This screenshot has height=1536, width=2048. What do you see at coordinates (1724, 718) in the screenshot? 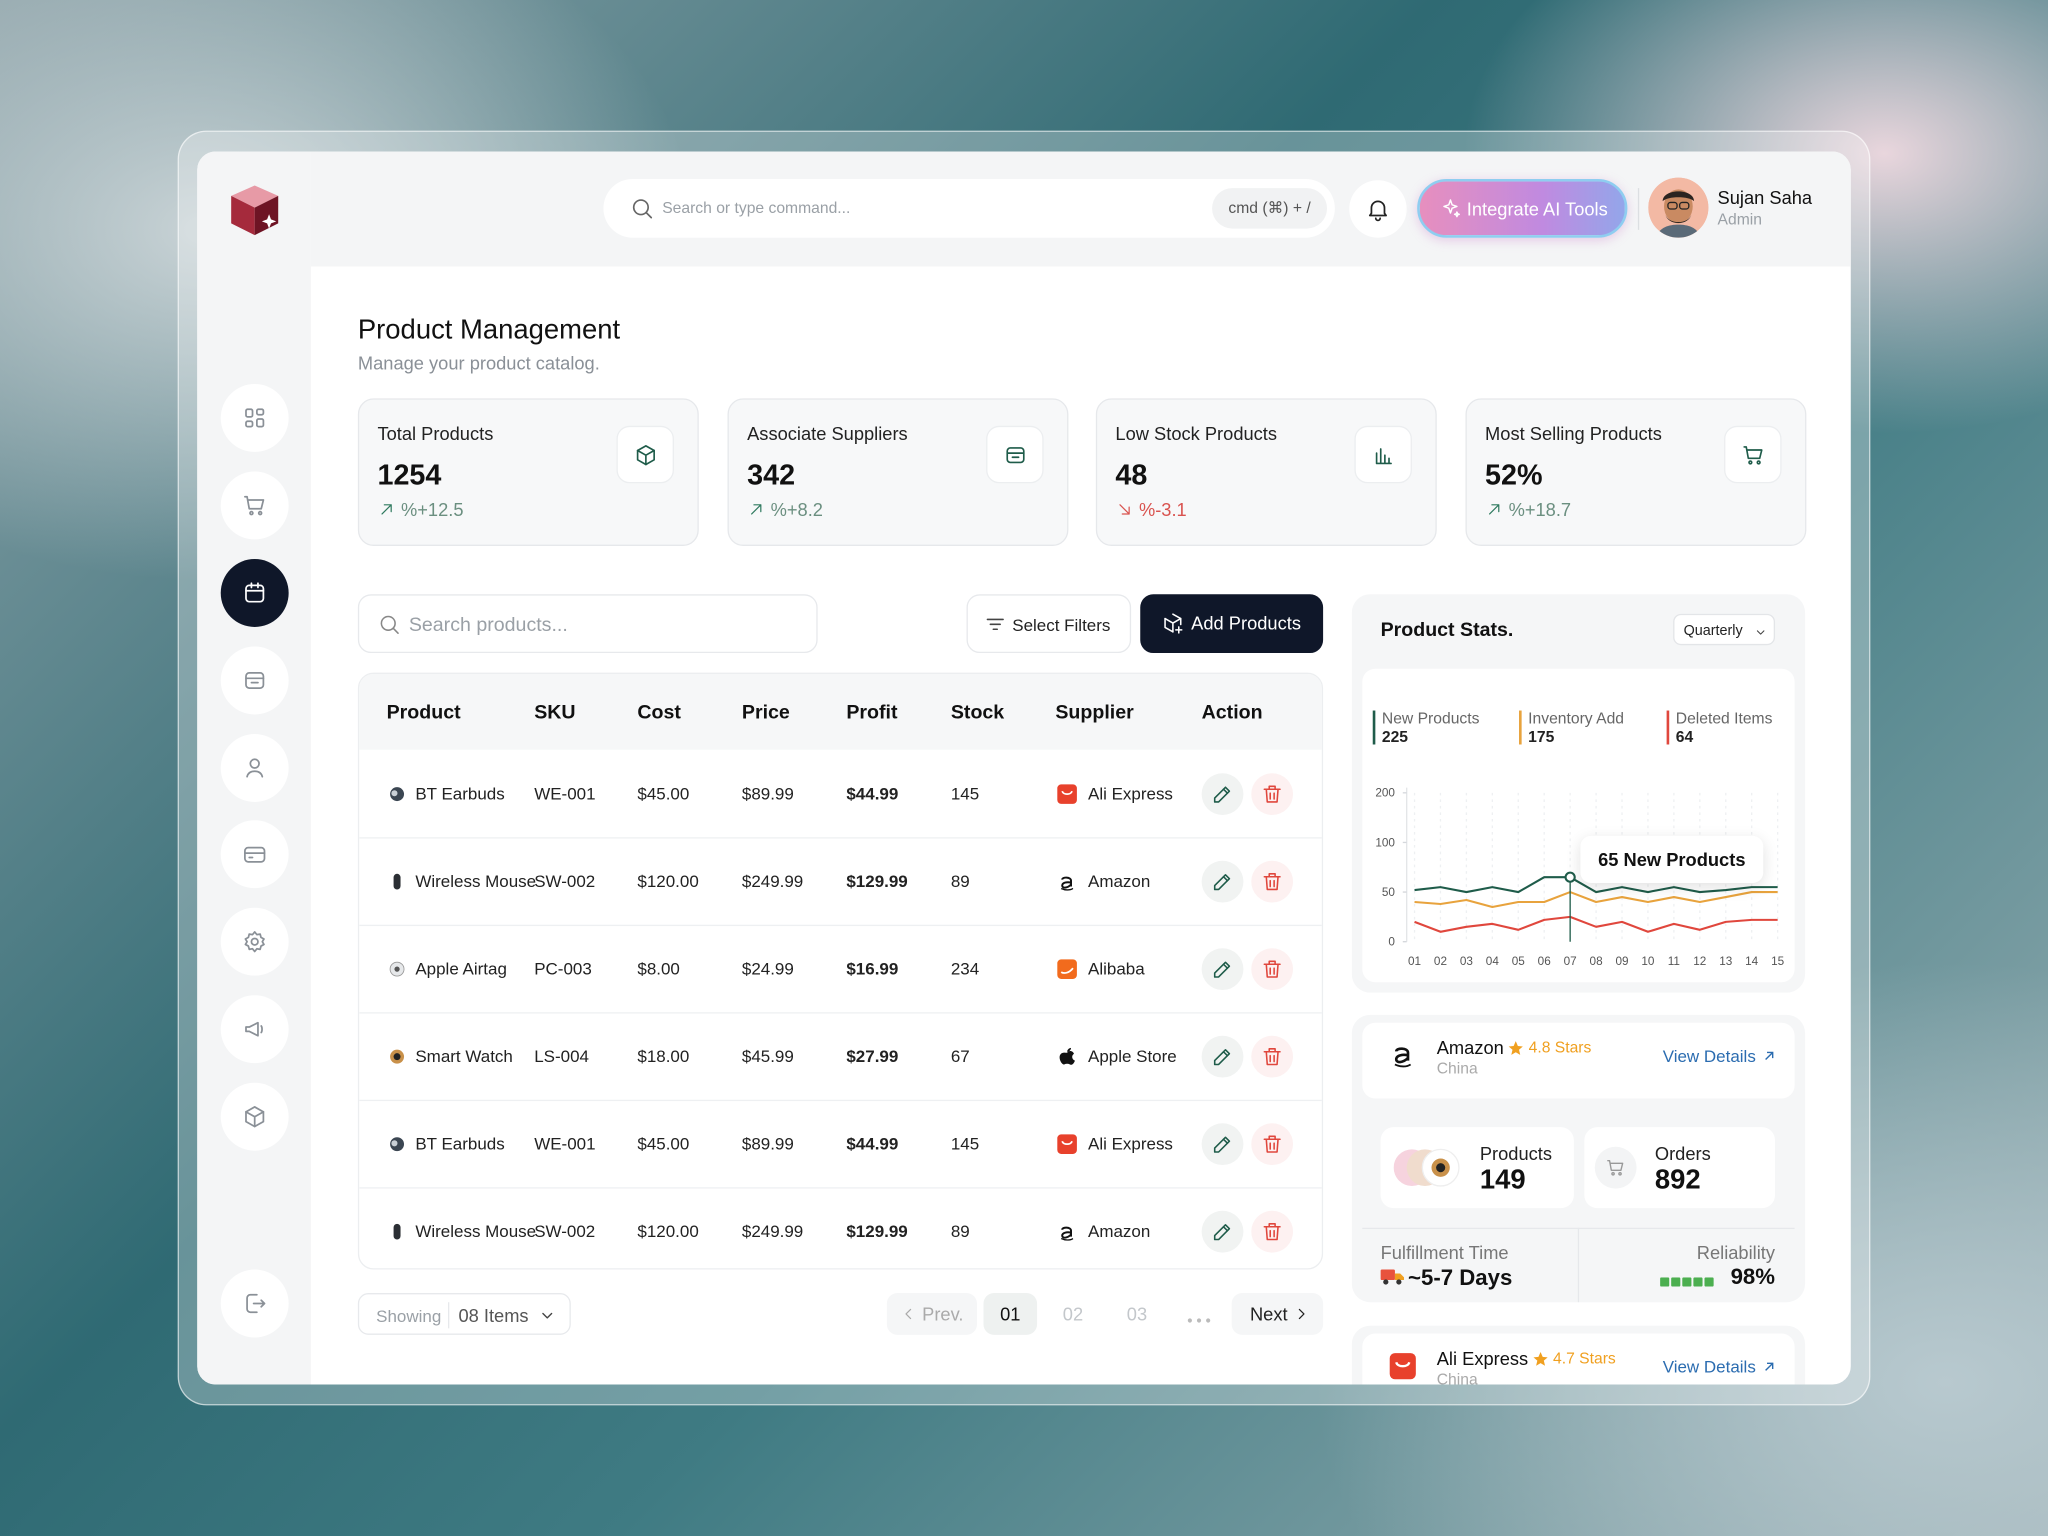
I see `legend-label: Deleted Items` at bounding box center [1724, 718].